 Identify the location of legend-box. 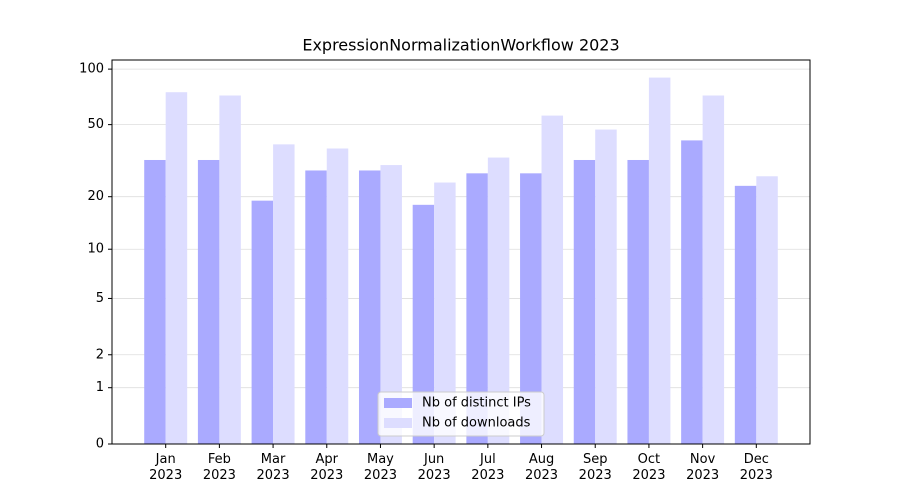
(461, 414).